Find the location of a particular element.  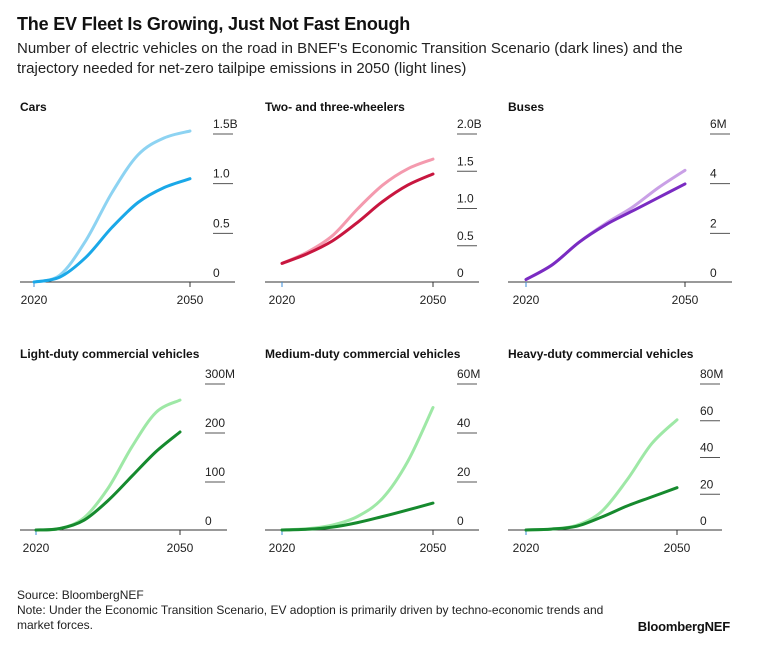

panel-title: Heavy-duty commercial vehicles is located at coordinates (601, 354).